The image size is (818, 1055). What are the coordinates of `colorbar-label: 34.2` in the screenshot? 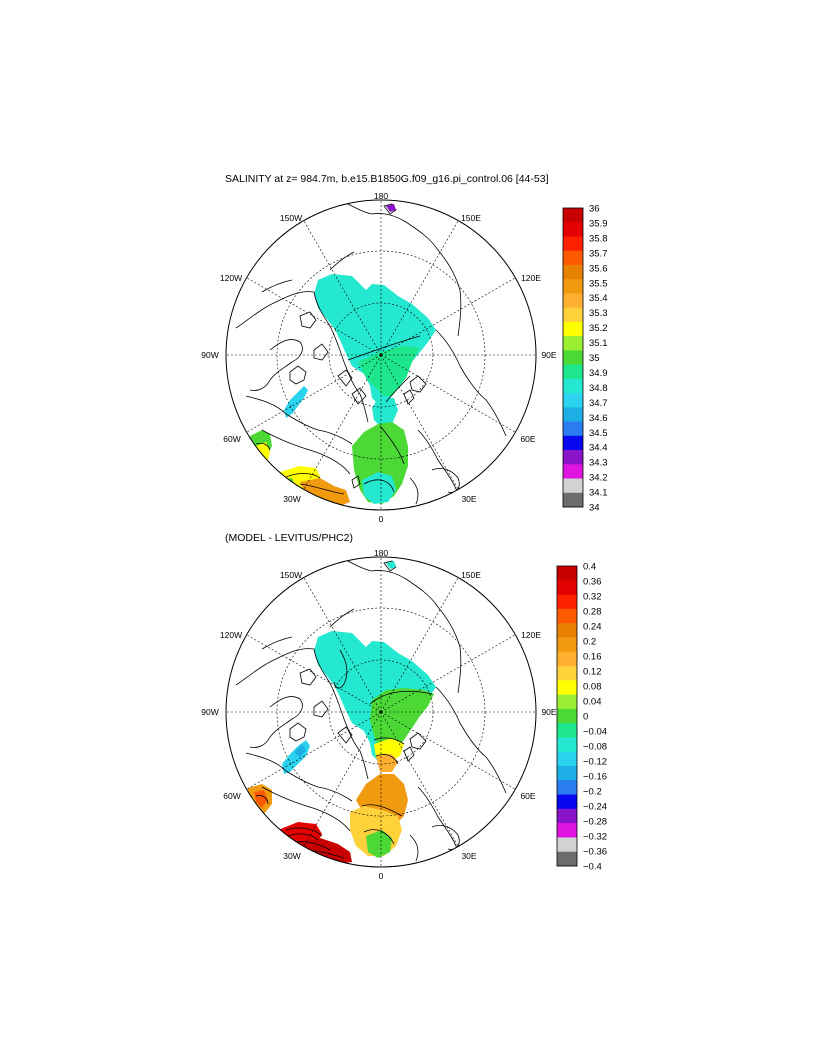 It's located at (598, 478).